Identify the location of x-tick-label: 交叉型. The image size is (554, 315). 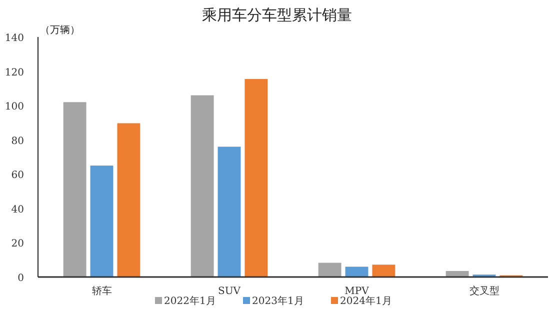
(484, 291).